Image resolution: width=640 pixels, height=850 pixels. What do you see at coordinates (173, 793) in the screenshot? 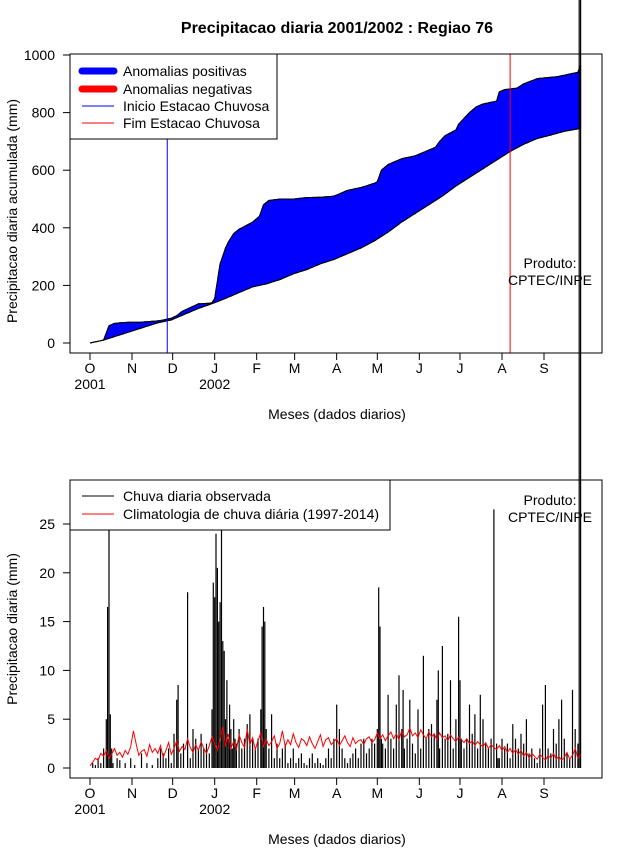
I see `bottom-x-tick-label: D` at bounding box center [173, 793].